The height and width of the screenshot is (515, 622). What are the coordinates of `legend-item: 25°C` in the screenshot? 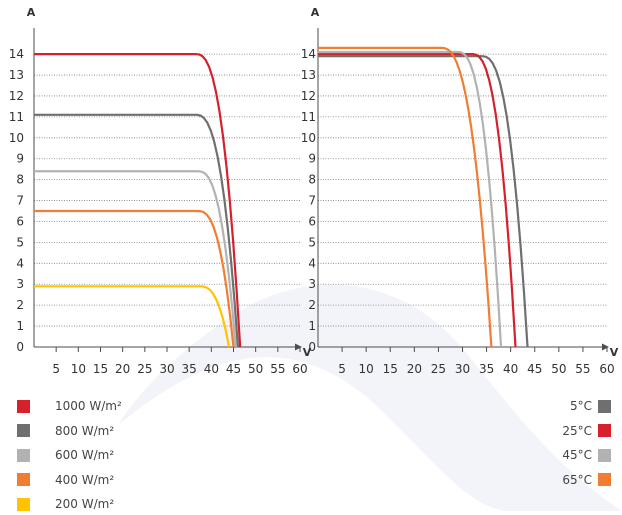 It's located at (586, 431).